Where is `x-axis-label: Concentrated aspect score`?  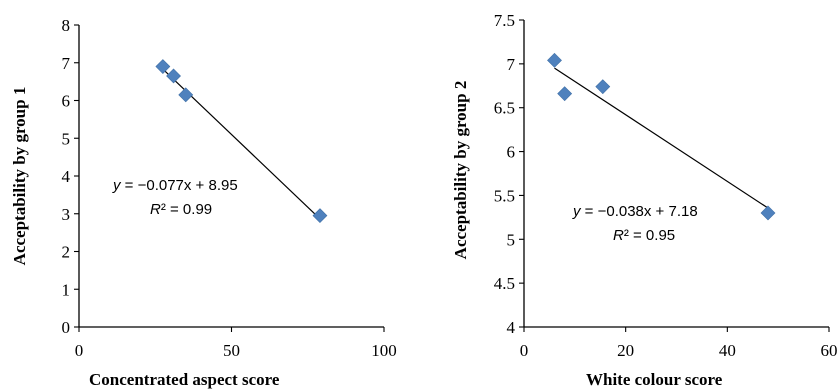
x-axis-label: Concentrated aspect score is located at coordinates (184, 379).